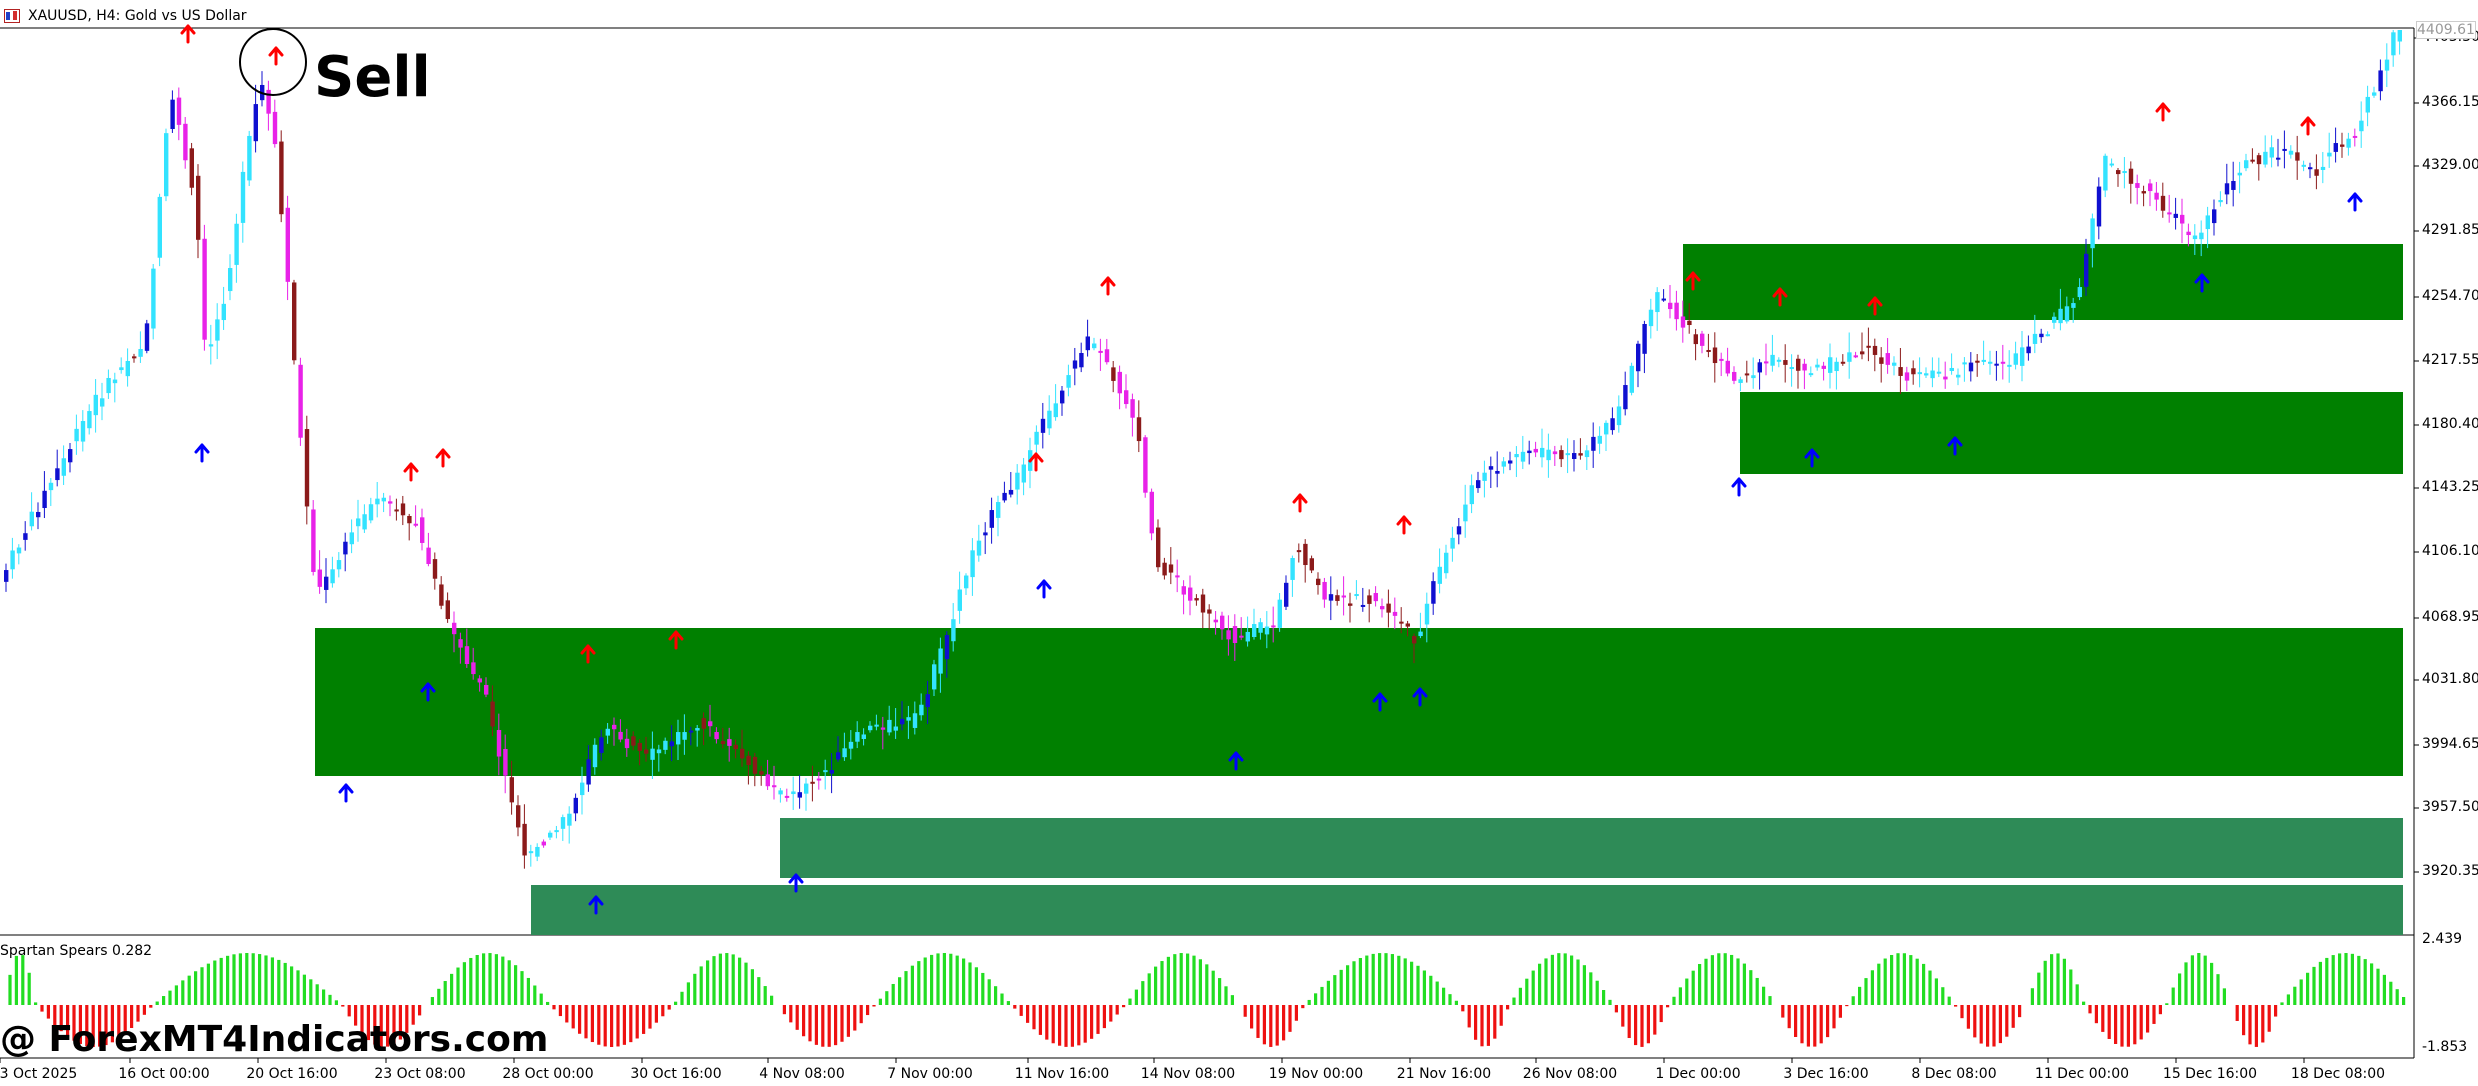 The width and height of the screenshot is (2478, 1086). Describe the element at coordinates (2450, 679) in the screenshot. I see `price-axis-label: 4031.80` at that location.